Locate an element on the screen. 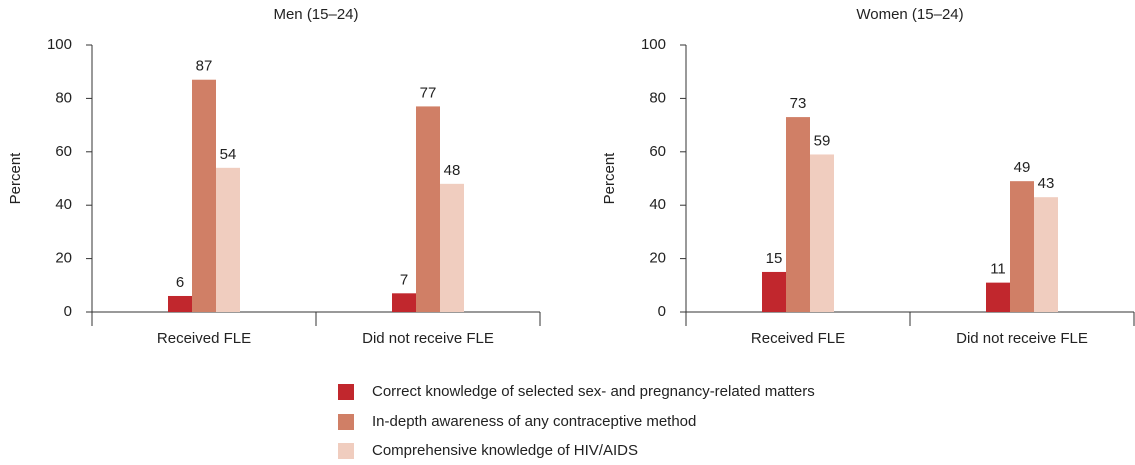 The height and width of the screenshot is (465, 1135). data-label: 43 is located at coordinates (1046, 183).